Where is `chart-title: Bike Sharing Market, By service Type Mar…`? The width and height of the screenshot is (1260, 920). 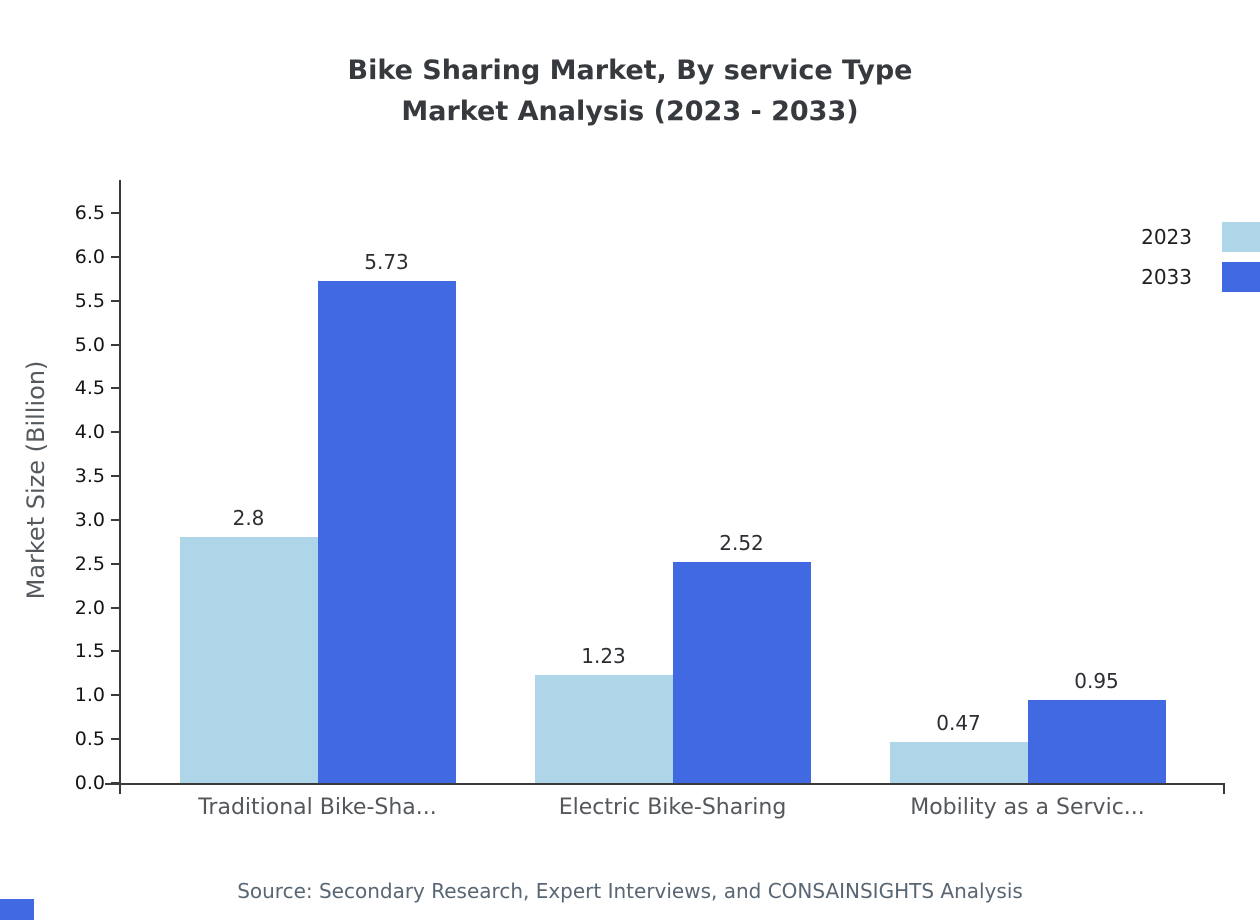 chart-title: Bike Sharing Market, By service Type Mar… is located at coordinates (630, 91).